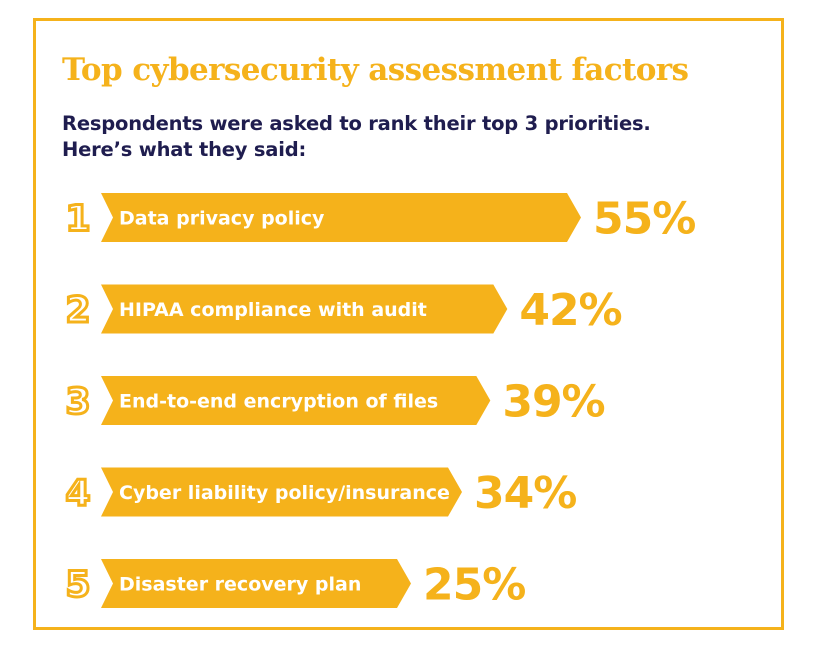 The image size is (816, 658). Describe the element at coordinates (77, 585) in the screenshot. I see `rank-number: 5` at that location.